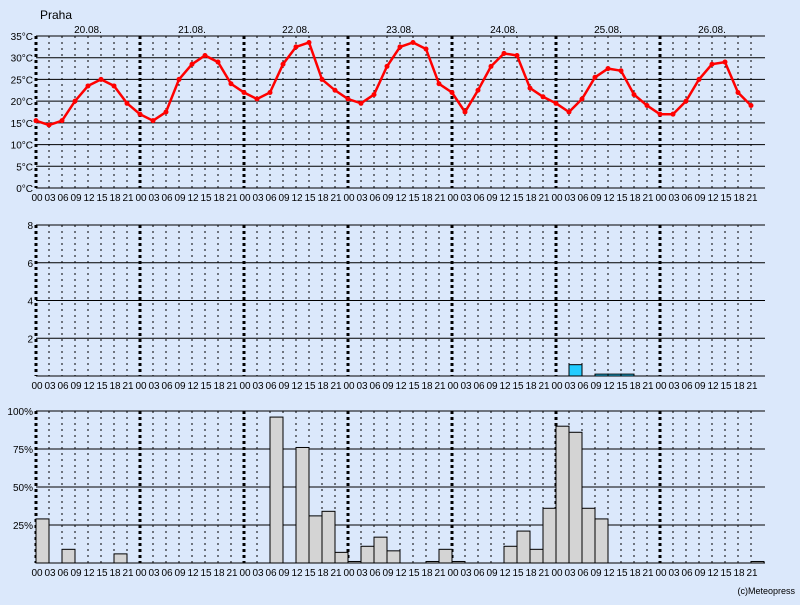 This screenshot has height=605, width=800. I want to click on day-label: 20.08., so click(88, 30).